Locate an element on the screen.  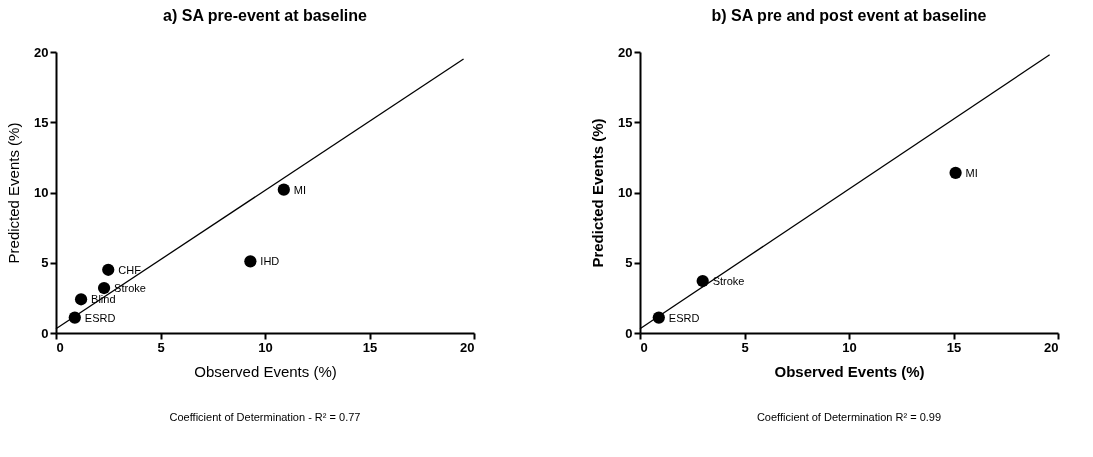
chart-title: a) SA pre-event at baseline is located at coordinates (265, 15).